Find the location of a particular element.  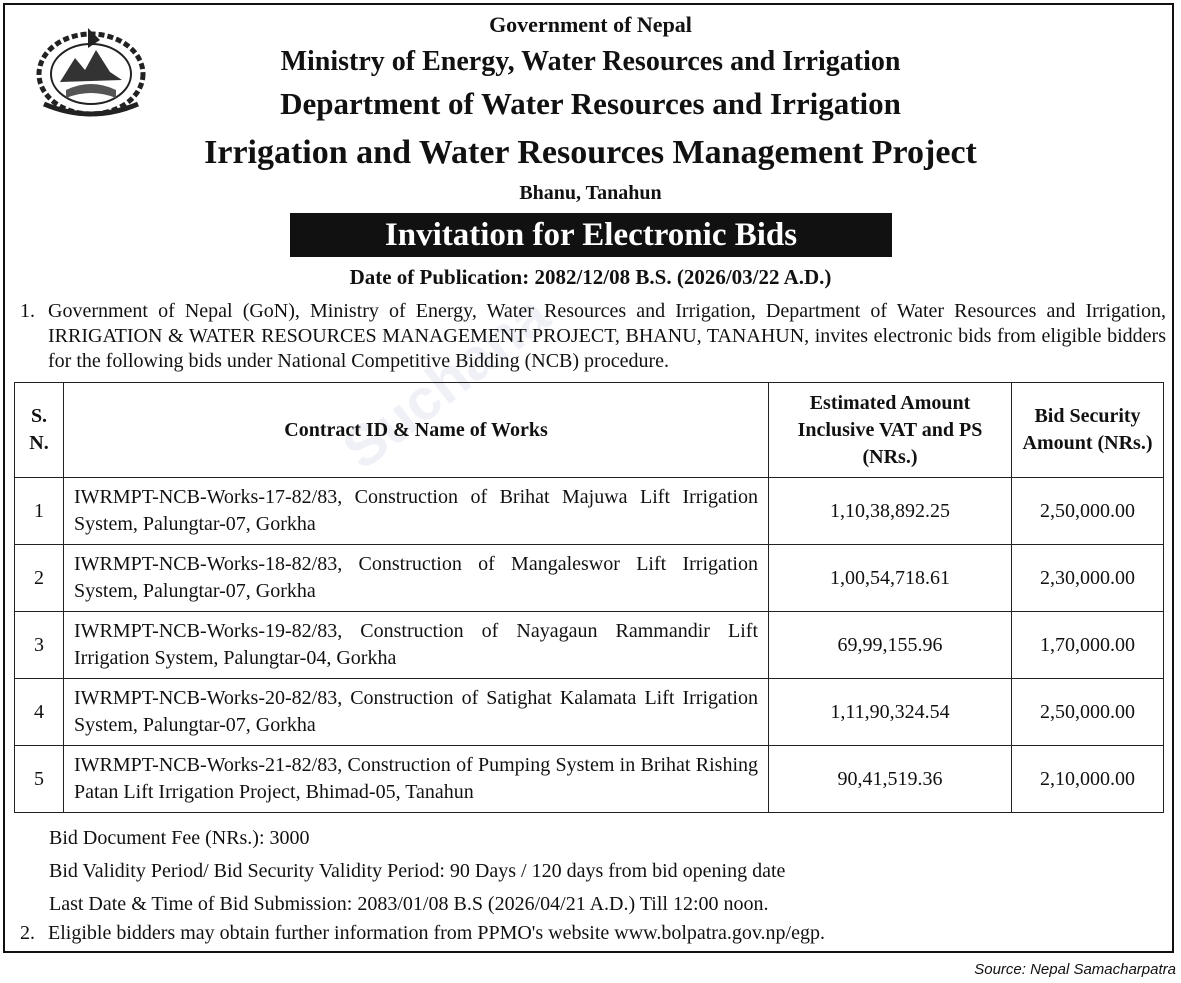

header-work: Contract ID & Name of Works is located at coordinates (416, 430).